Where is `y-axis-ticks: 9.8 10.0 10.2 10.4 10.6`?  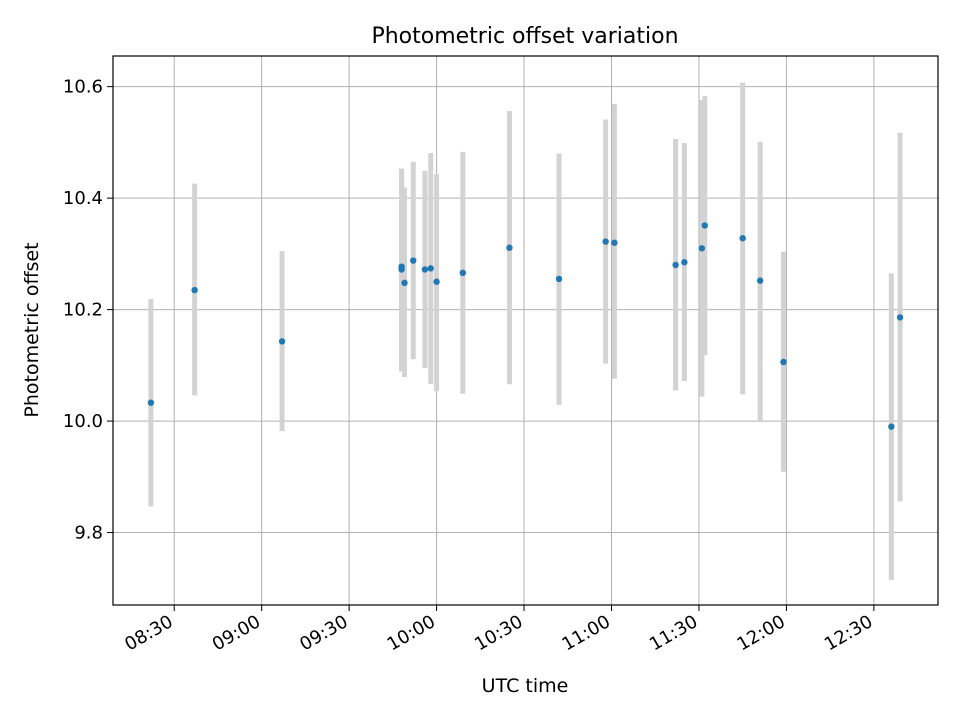 y-axis-ticks: 9.8 10.0 10.2 10.4 10.6 is located at coordinates (88, 310).